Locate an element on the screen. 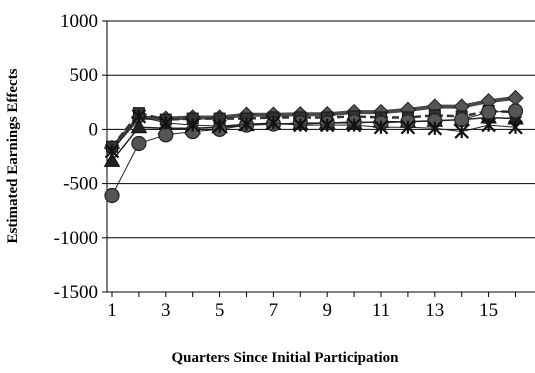 The height and width of the screenshot is (373, 535). x-tick-label: 1 is located at coordinates (112, 310).